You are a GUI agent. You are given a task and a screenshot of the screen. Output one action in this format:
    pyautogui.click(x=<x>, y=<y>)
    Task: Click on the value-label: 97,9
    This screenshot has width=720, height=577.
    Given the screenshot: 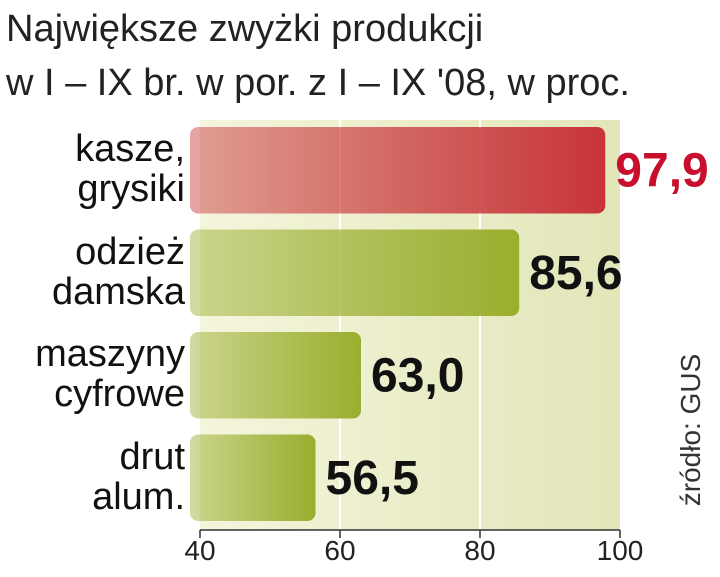 What is the action you would take?
    pyautogui.click(x=661, y=170)
    